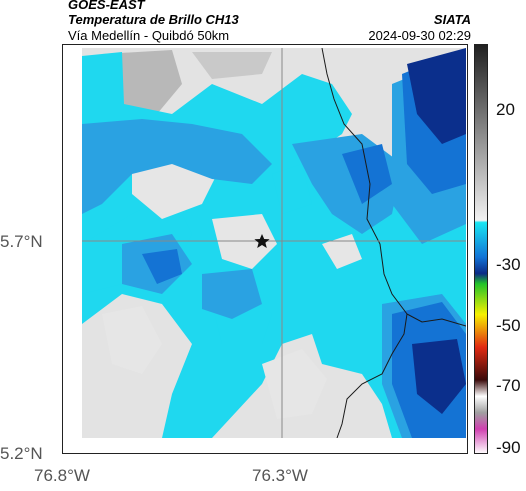 This screenshot has width=526, height=491. What do you see at coordinates (149, 35) in the screenshot?
I see `route-subtitle: Vía Medellín - Quibdó 50km` at bounding box center [149, 35].